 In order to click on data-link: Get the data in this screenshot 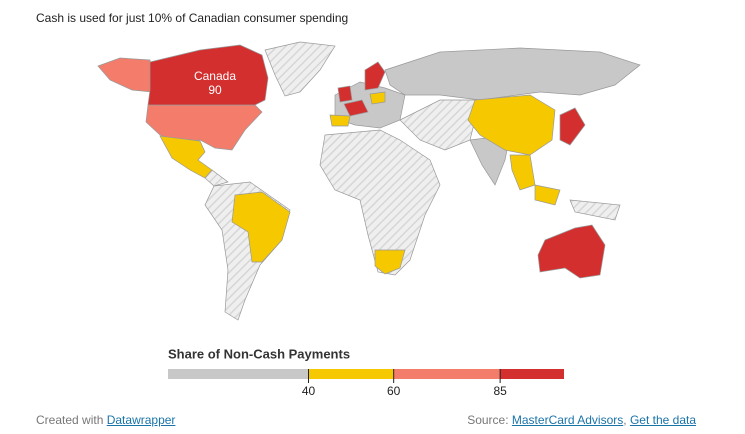, I will do `click(662, 420)`.